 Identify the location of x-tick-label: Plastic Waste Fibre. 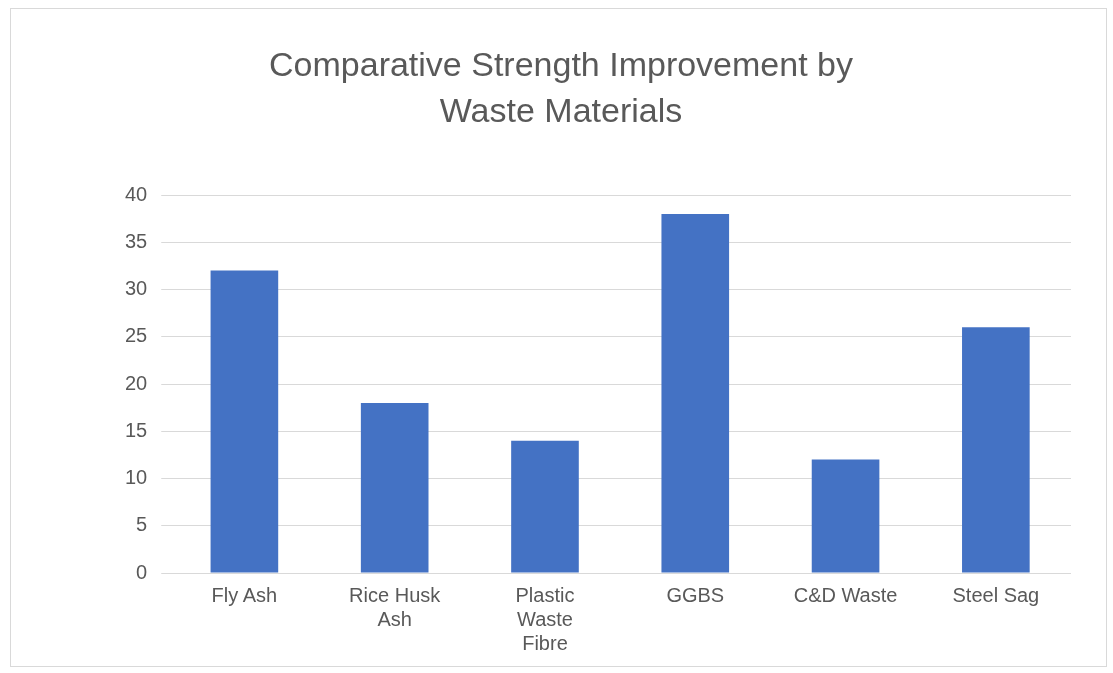
(545, 618).